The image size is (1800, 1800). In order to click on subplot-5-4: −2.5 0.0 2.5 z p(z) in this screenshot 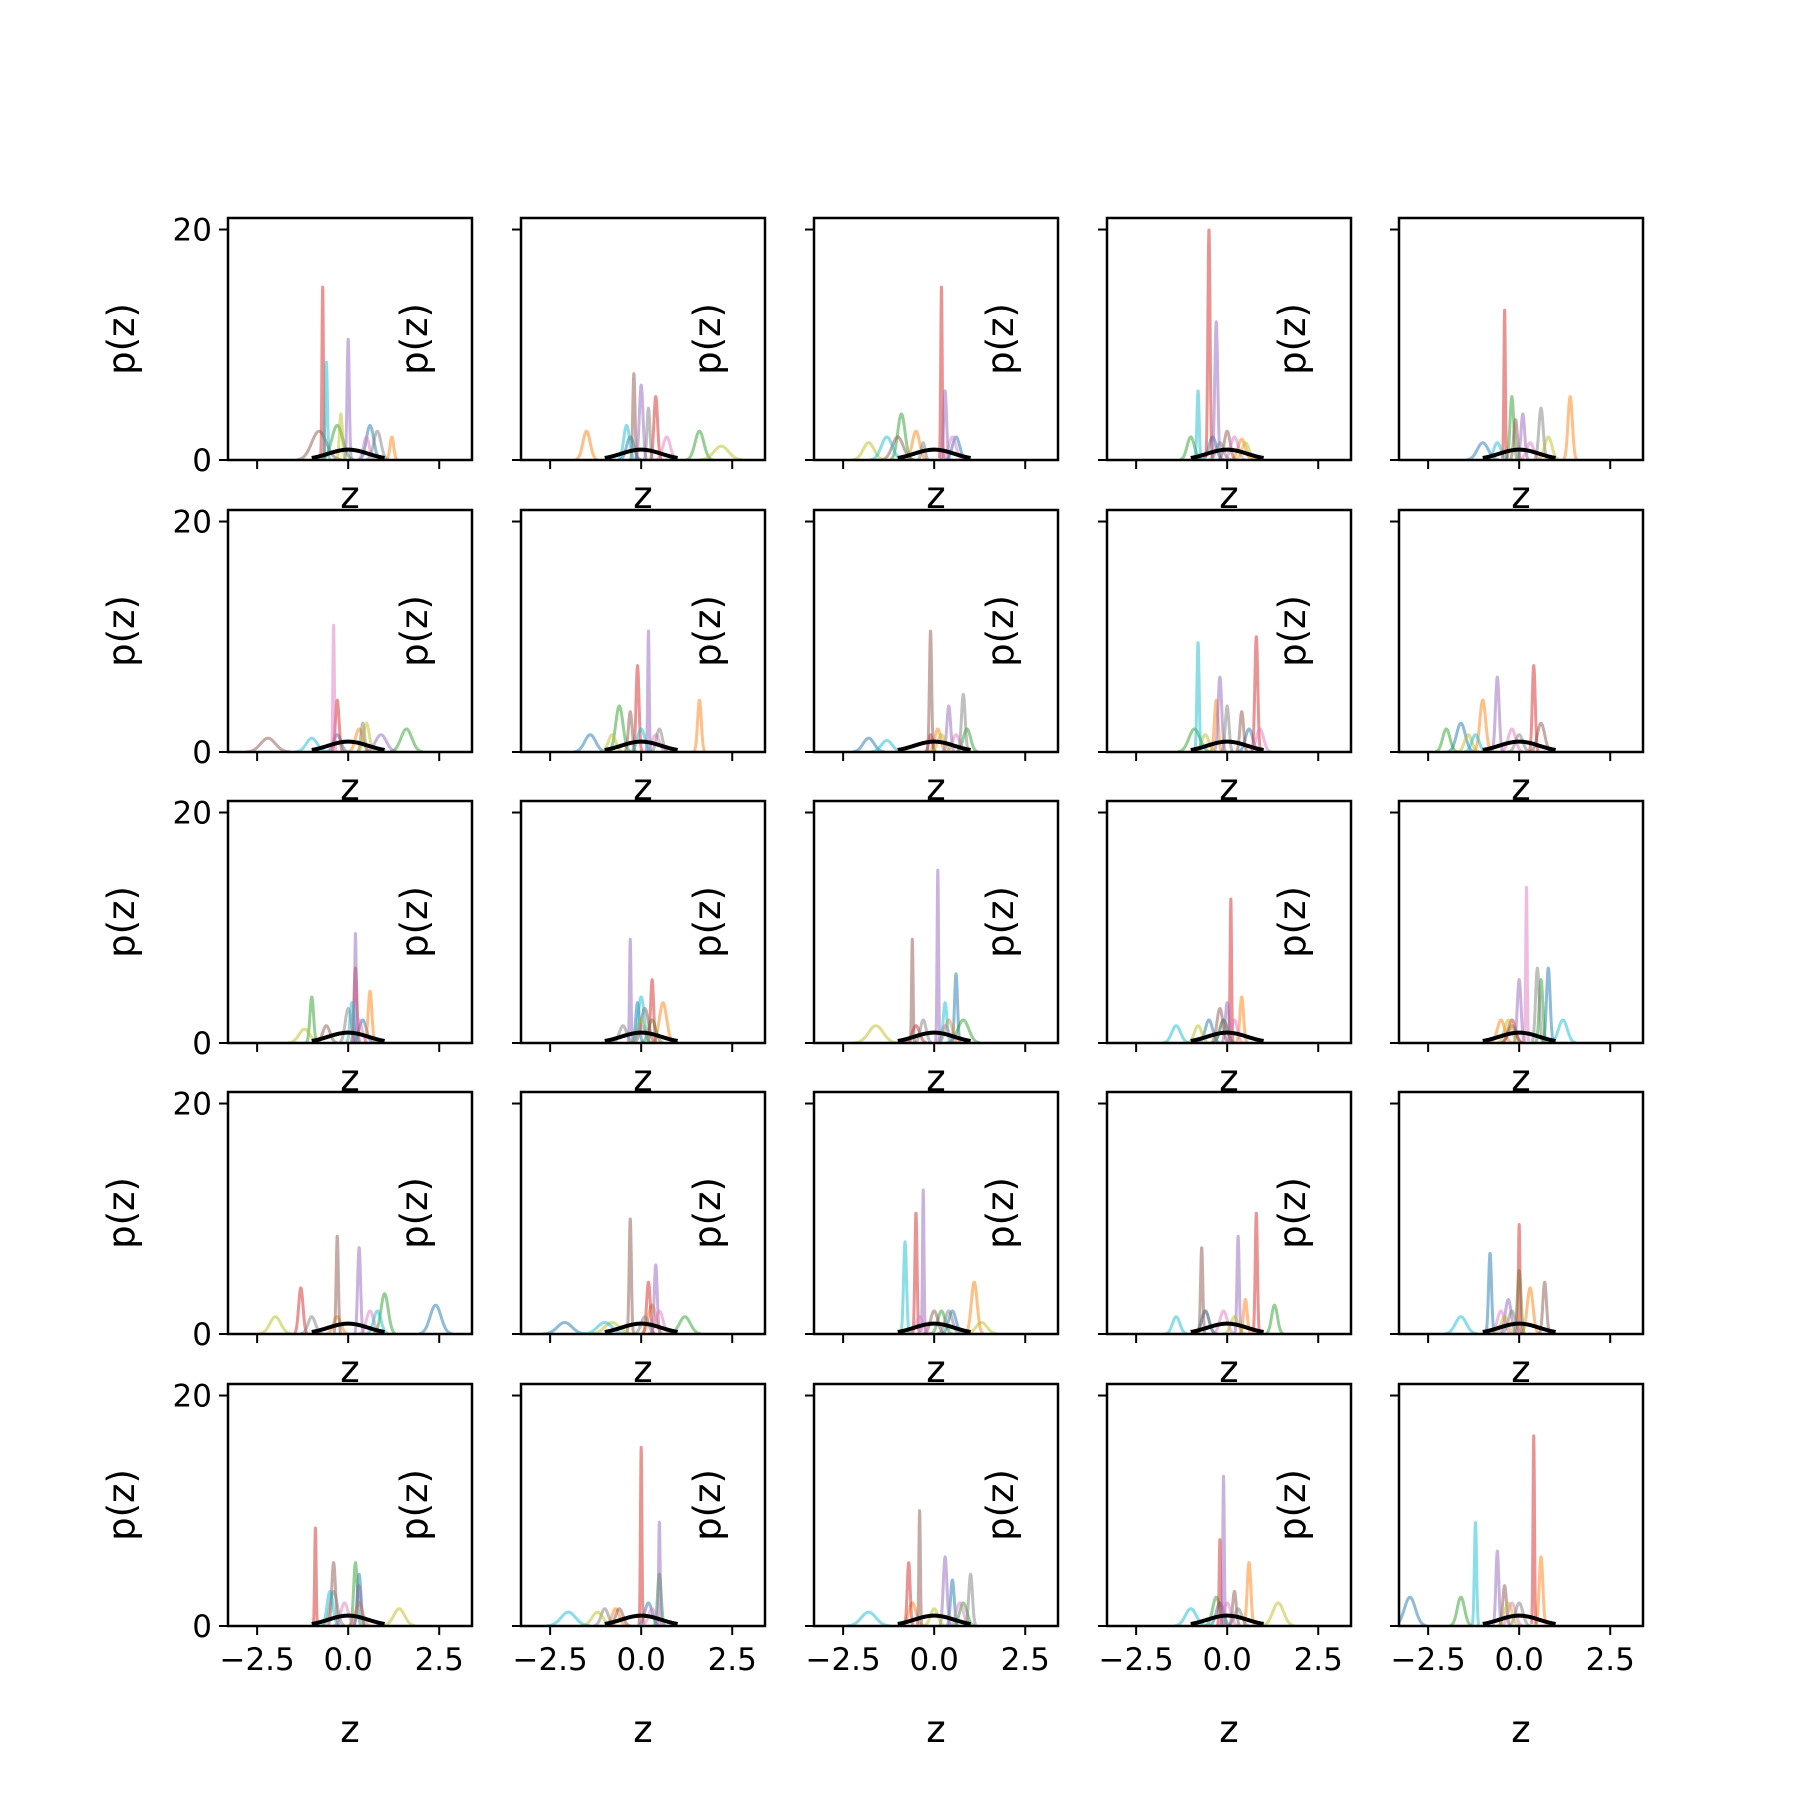, I will do `click(1166, 1566)`.